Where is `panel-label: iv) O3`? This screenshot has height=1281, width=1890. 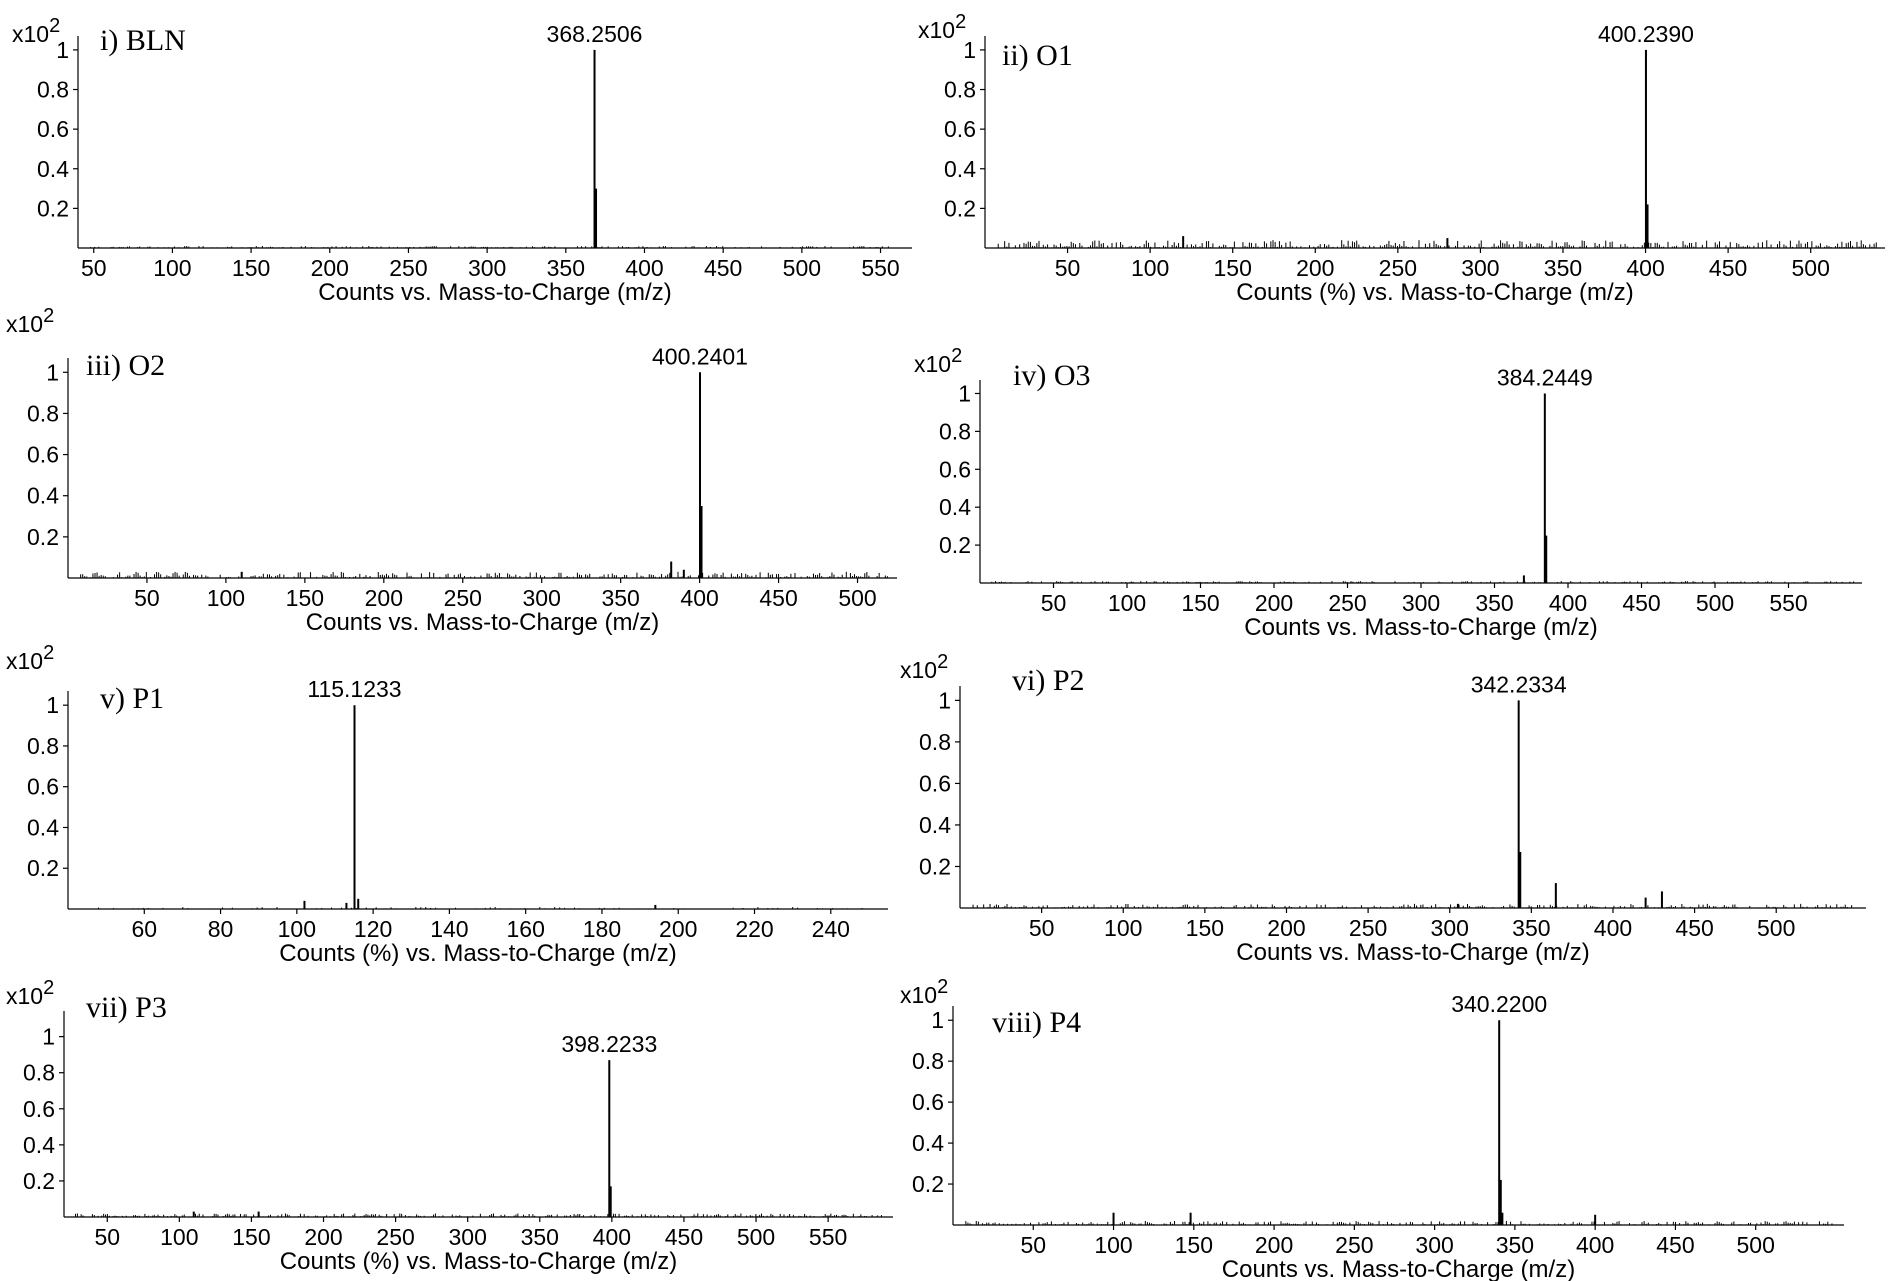
panel-label: iv) O3 is located at coordinates (1052, 375).